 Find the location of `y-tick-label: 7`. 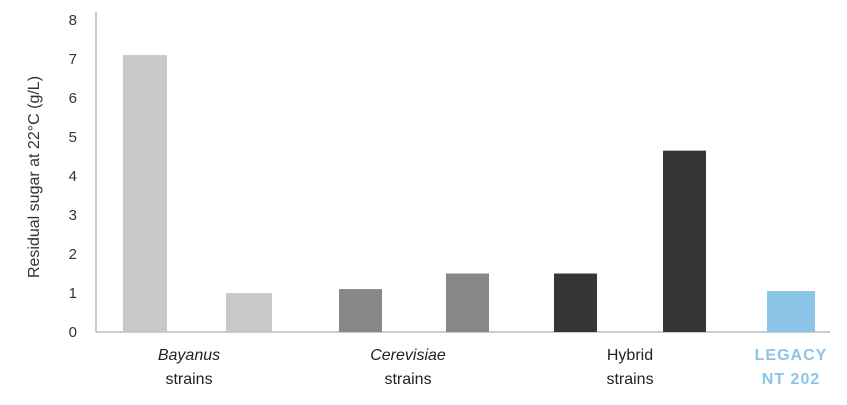

y-tick-label: 7 is located at coordinates (73, 59).